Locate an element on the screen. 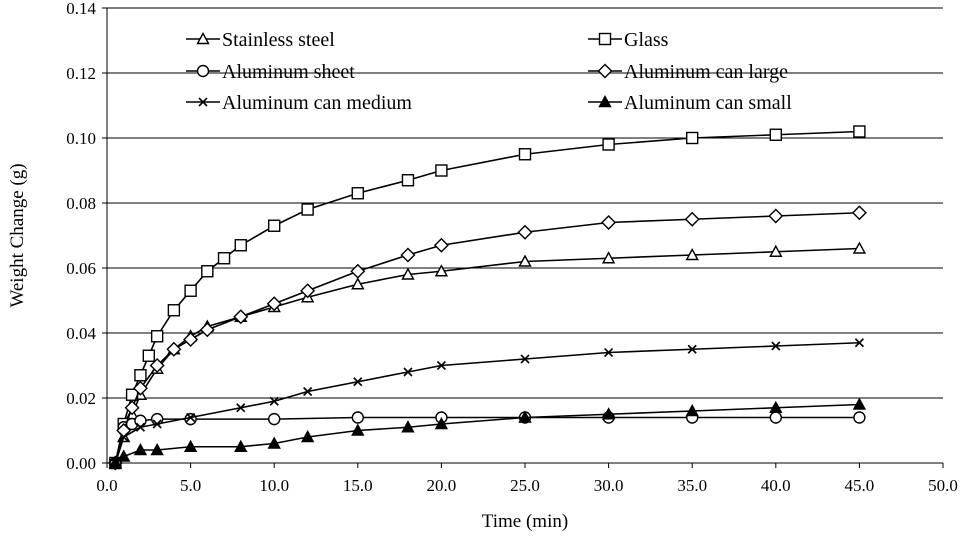 This screenshot has width=973, height=540. x-tick-label: 30.0 is located at coordinates (609, 485).